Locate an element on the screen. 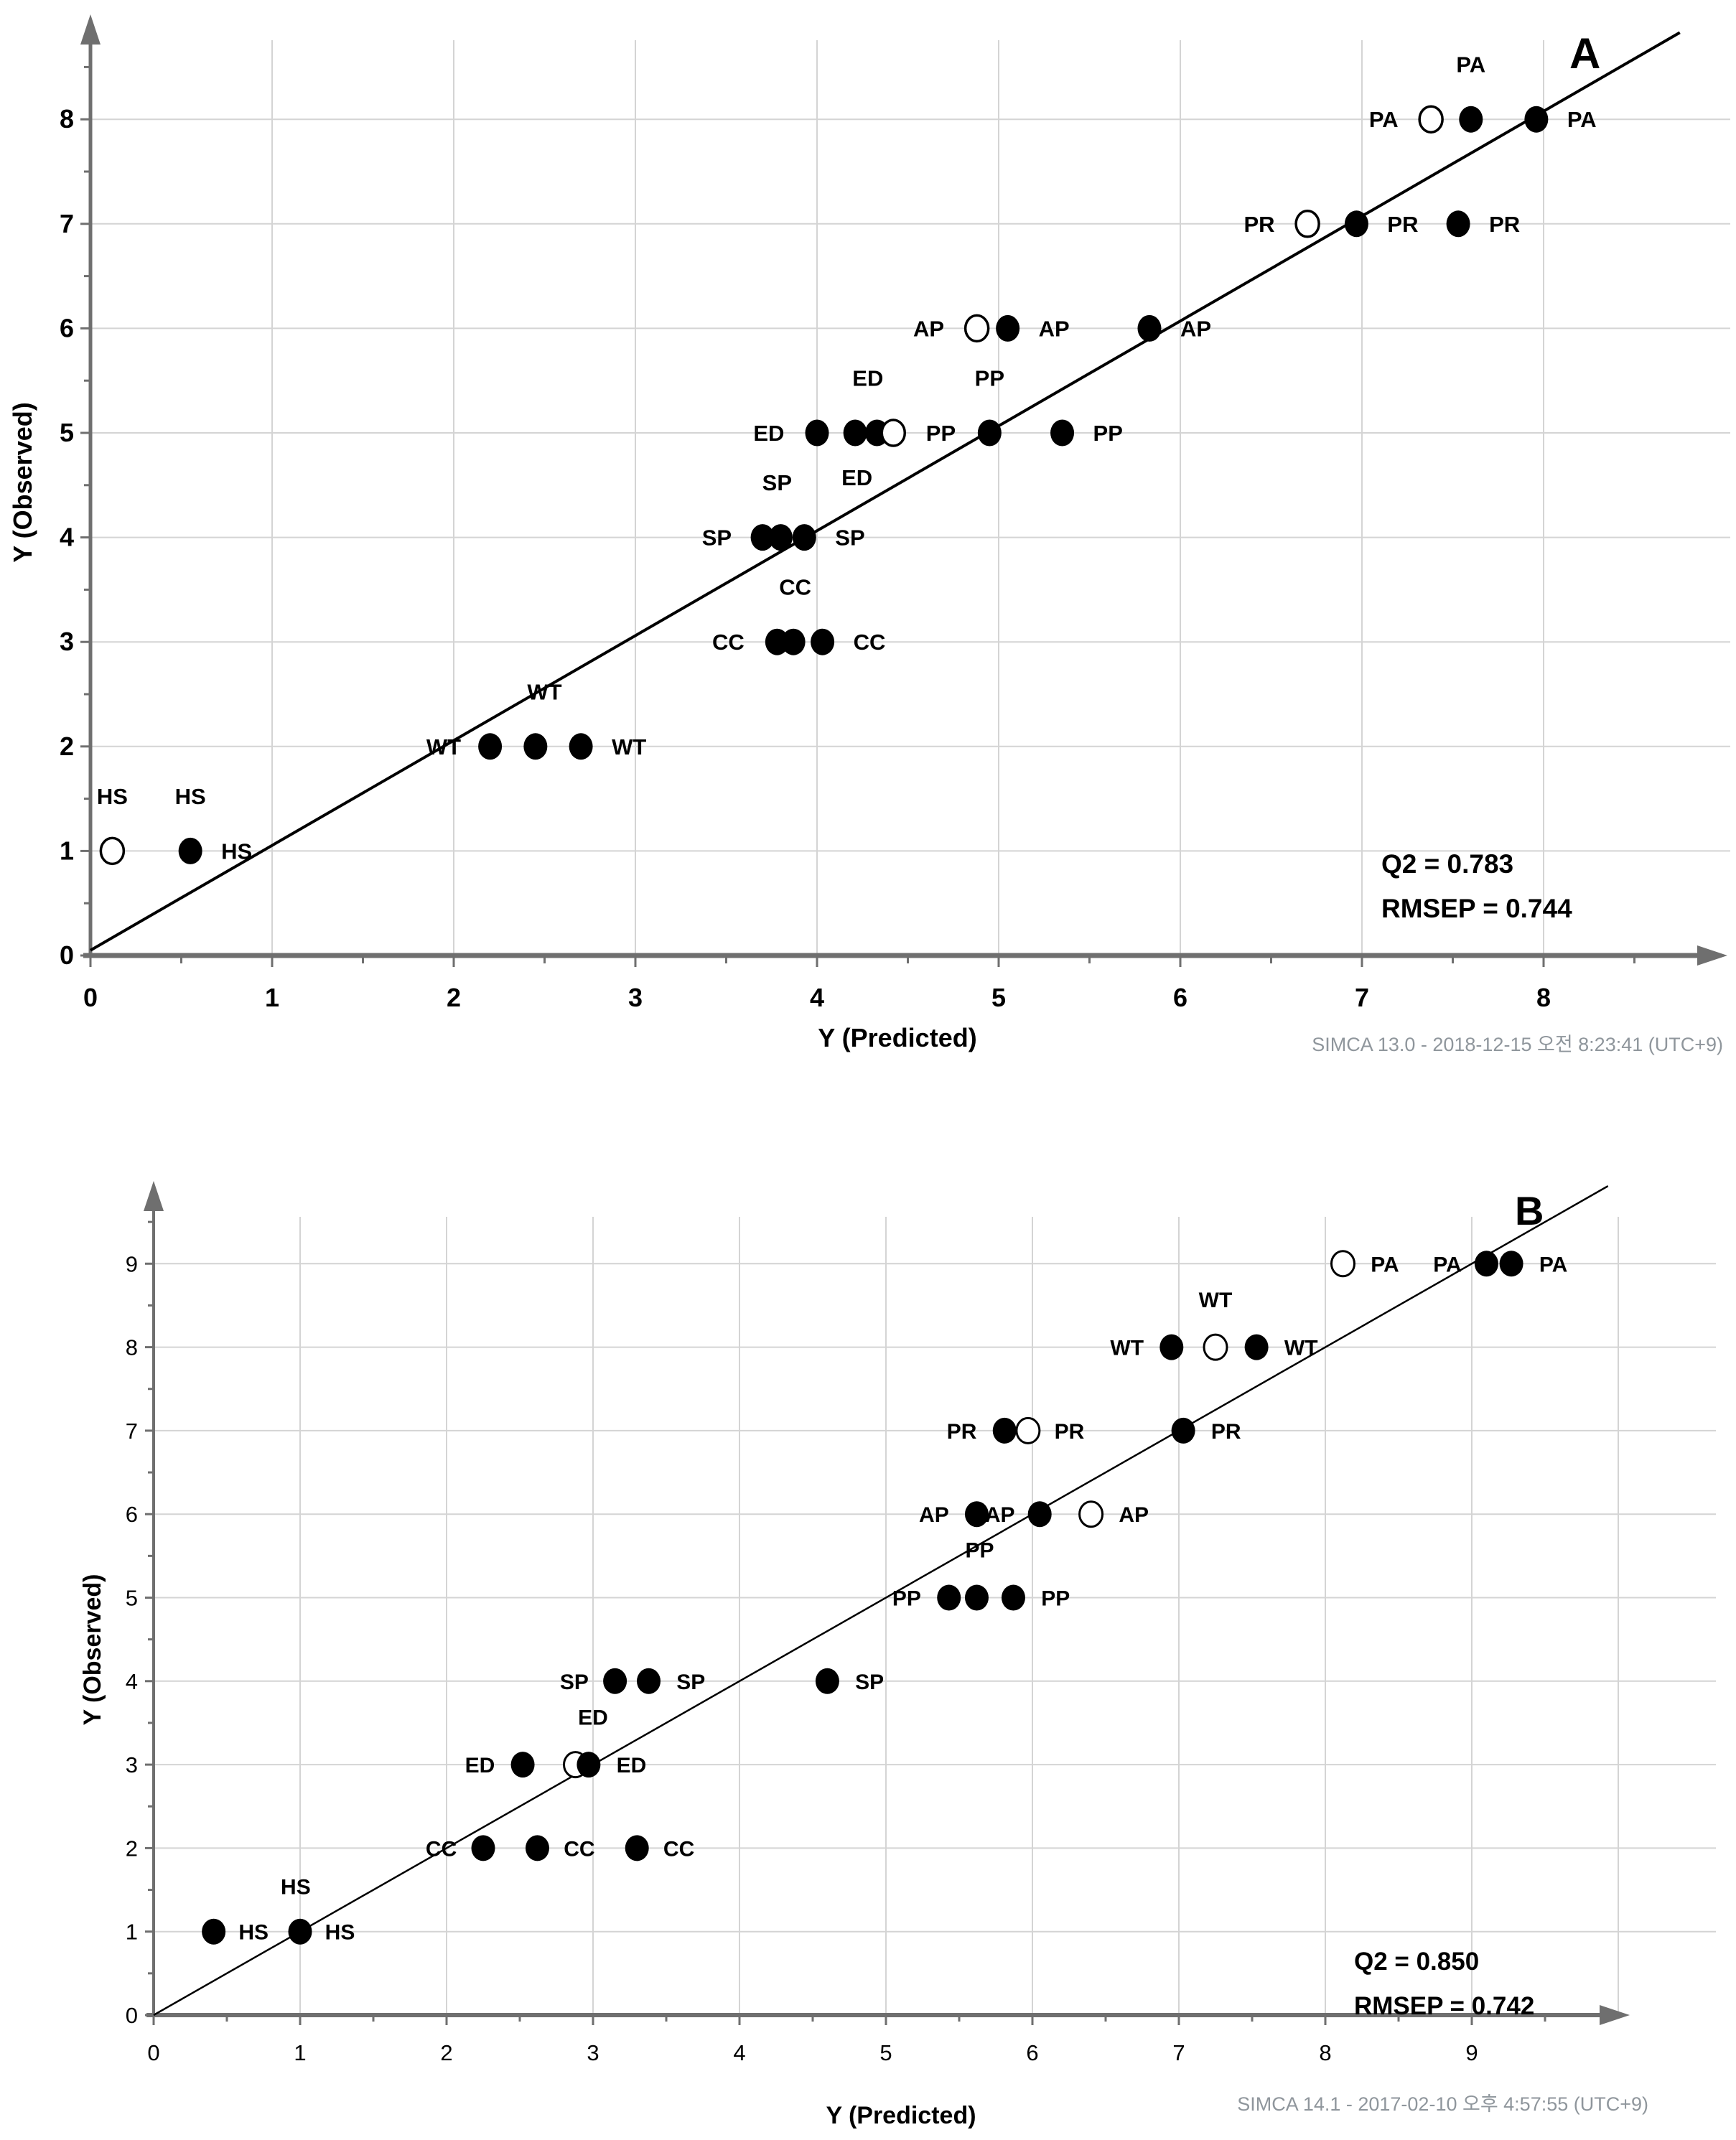 The height and width of the screenshot is (2140, 1736). data-point-hs-open is located at coordinates (112, 851).